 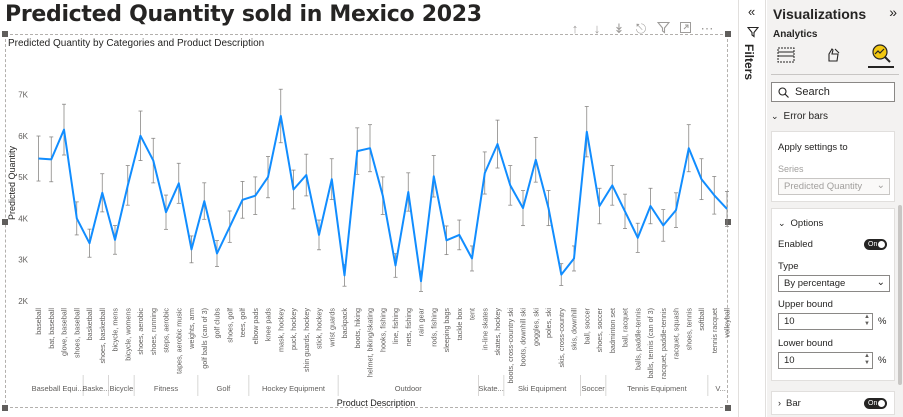 What do you see at coordinates (813, 147) in the screenshot?
I see `apply-settings-label: Apply settings to` at bounding box center [813, 147].